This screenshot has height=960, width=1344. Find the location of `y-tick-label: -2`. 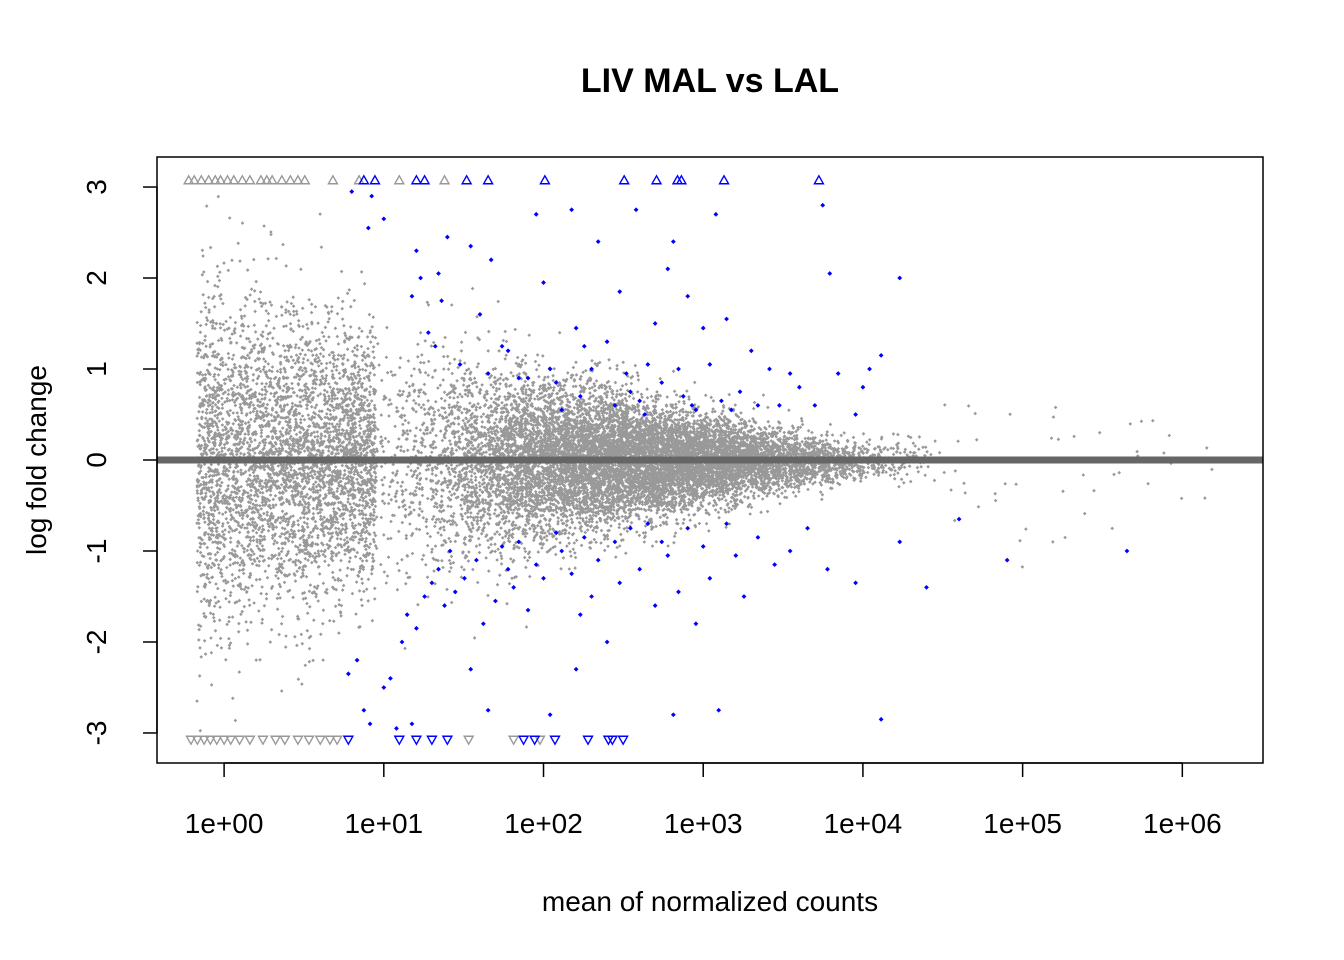

y-tick-label: -2 is located at coordinates (96, 642).